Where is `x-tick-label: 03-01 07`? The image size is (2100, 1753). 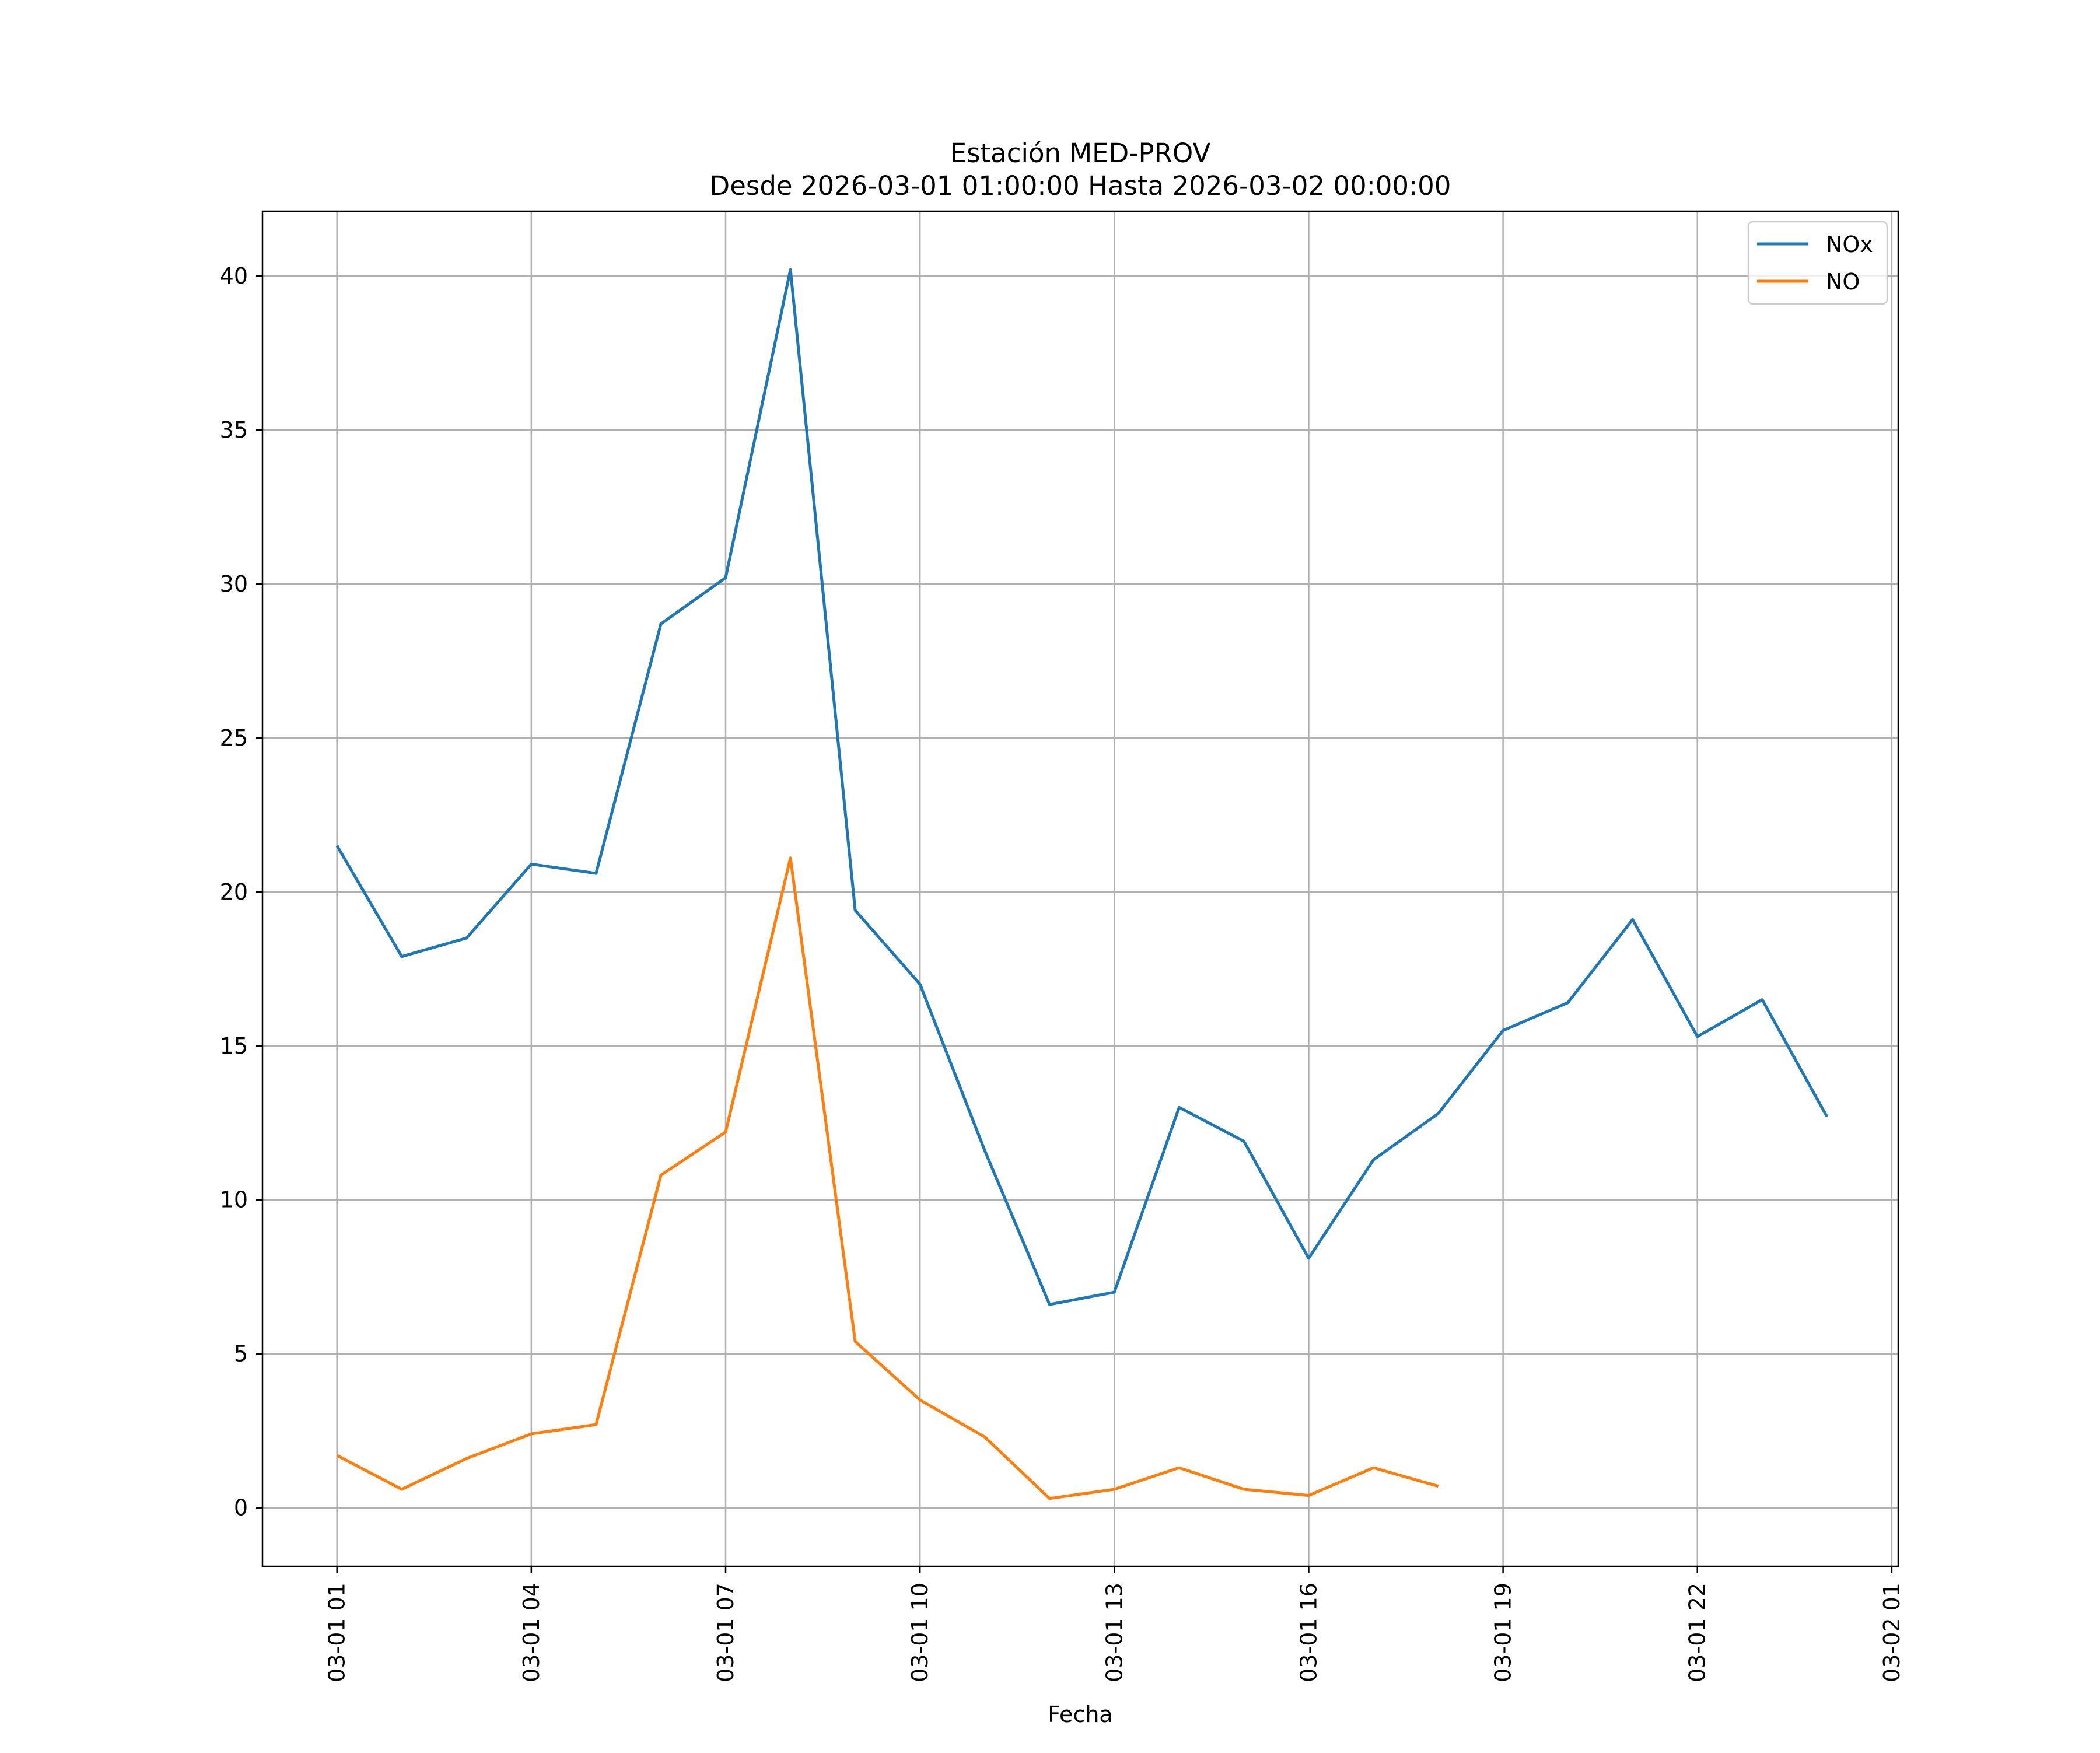
x-tick-label: 03-01 07 is located at coordinates (725, 1632).